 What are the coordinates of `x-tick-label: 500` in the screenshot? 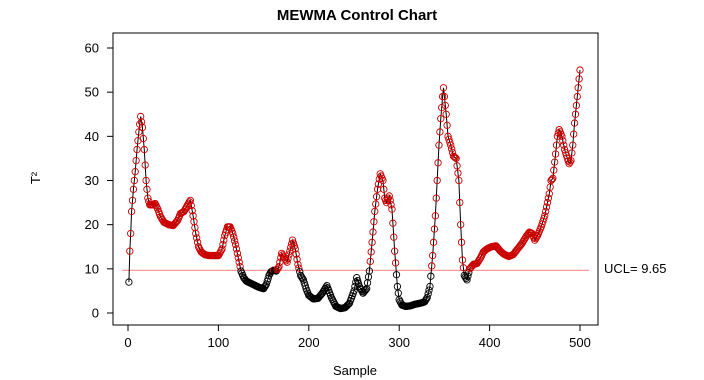 It's located at (580, 342).